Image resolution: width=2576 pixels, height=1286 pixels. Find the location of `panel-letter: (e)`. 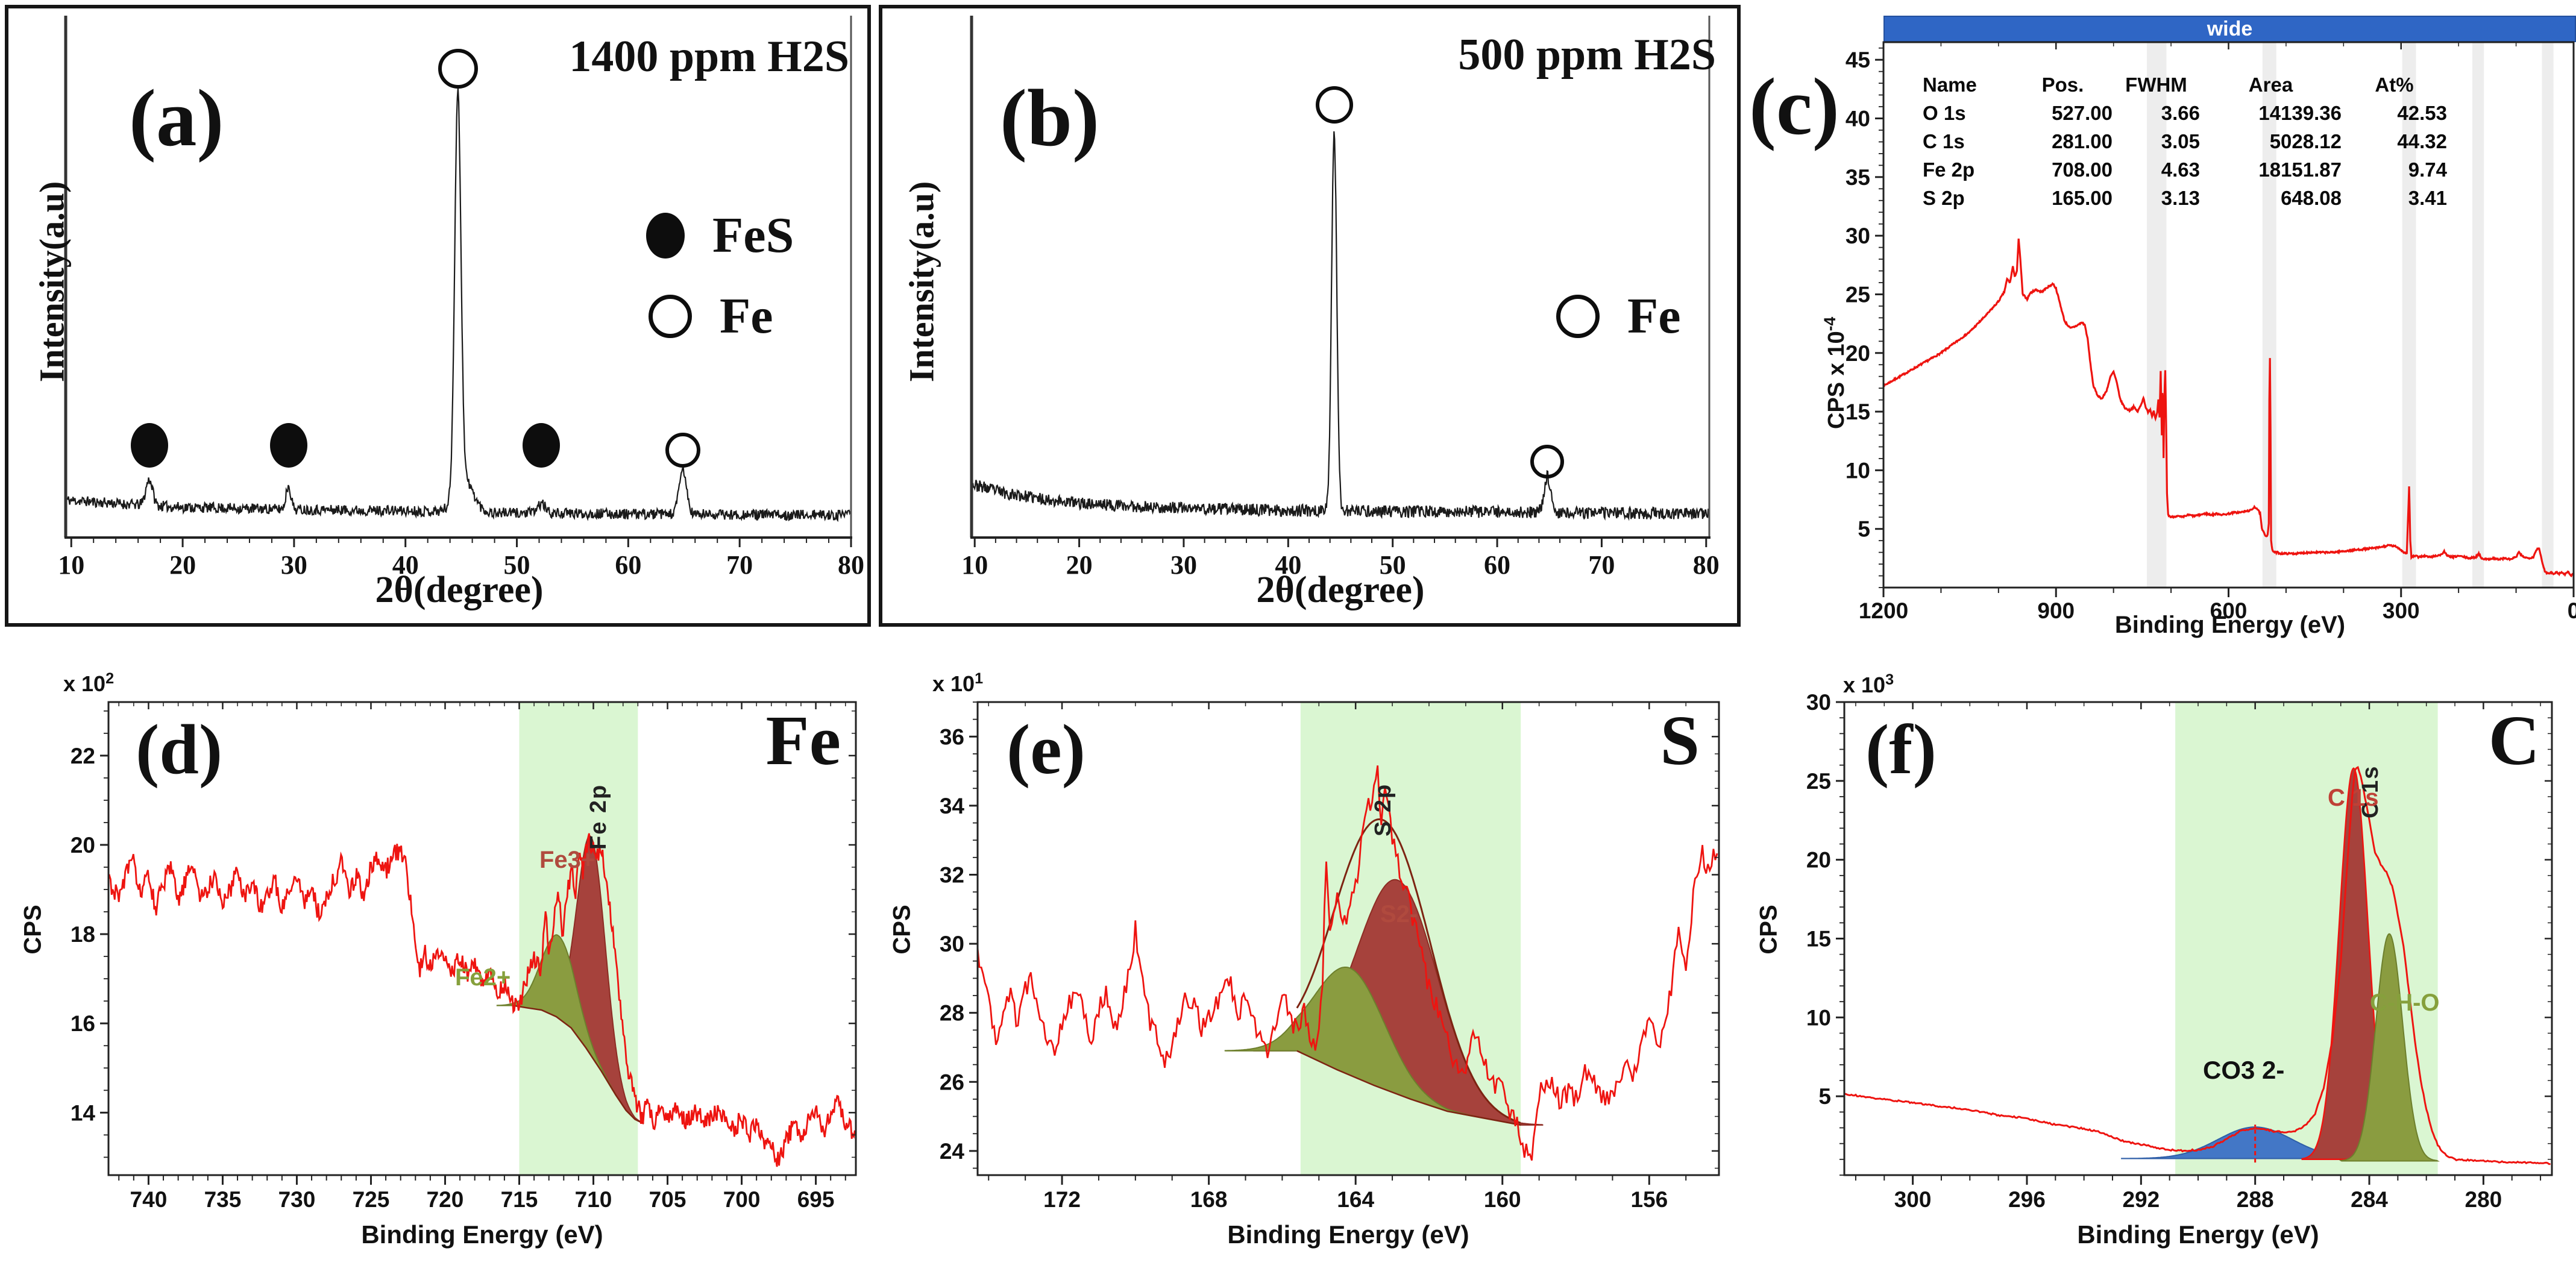

panel-letter: (e) is located at coordinates (1046, 749).